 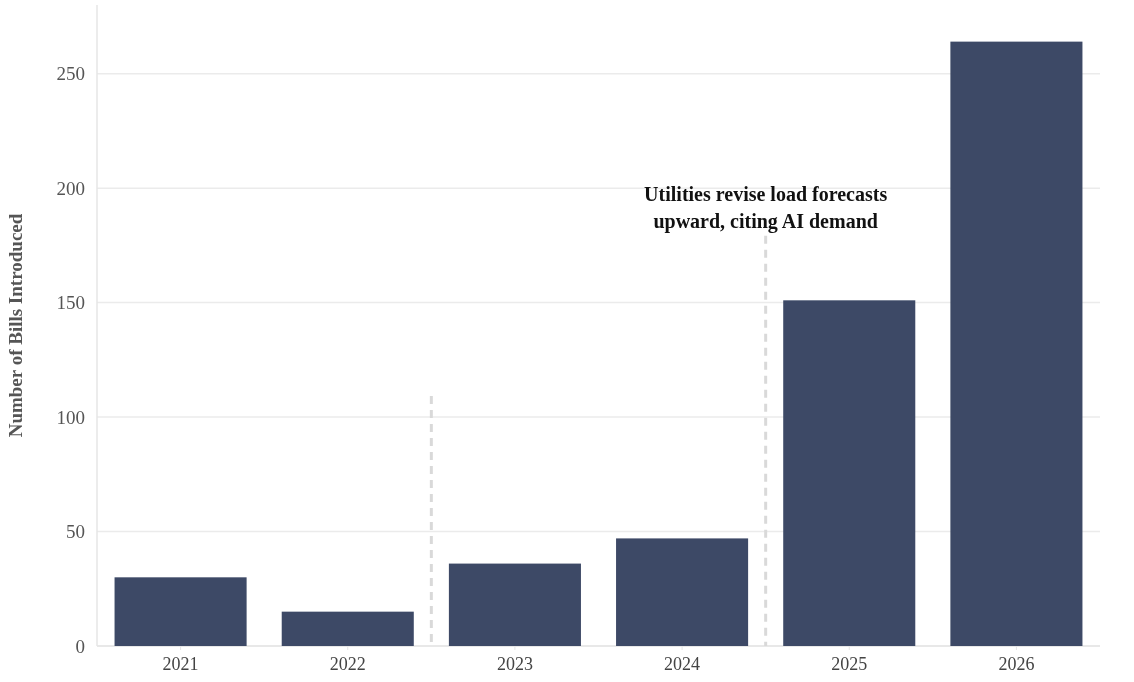 I want to click on y-tick-label: 250, so click(x=70, y=74).